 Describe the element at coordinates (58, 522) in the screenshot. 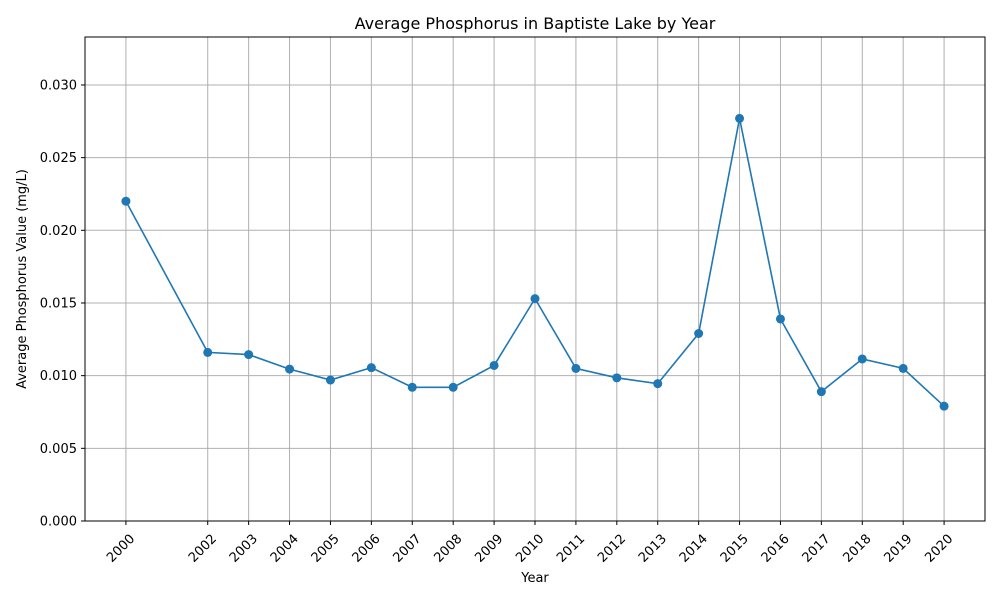

I see `y-tick-label: 0.000` at that location.